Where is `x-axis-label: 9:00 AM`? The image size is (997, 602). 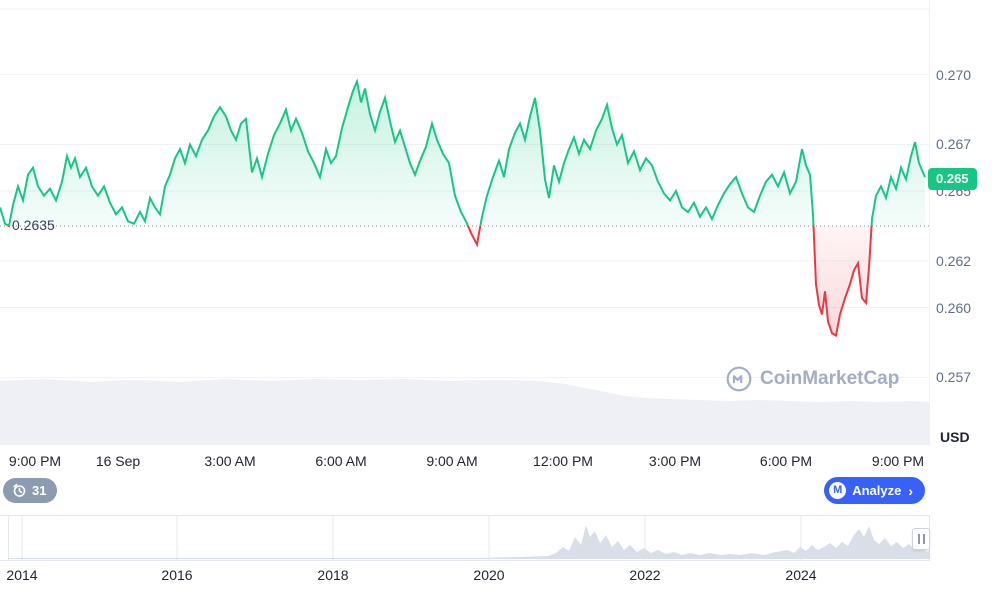 x-axis-label: 9:00 AM is located at coordinates (452, 461).